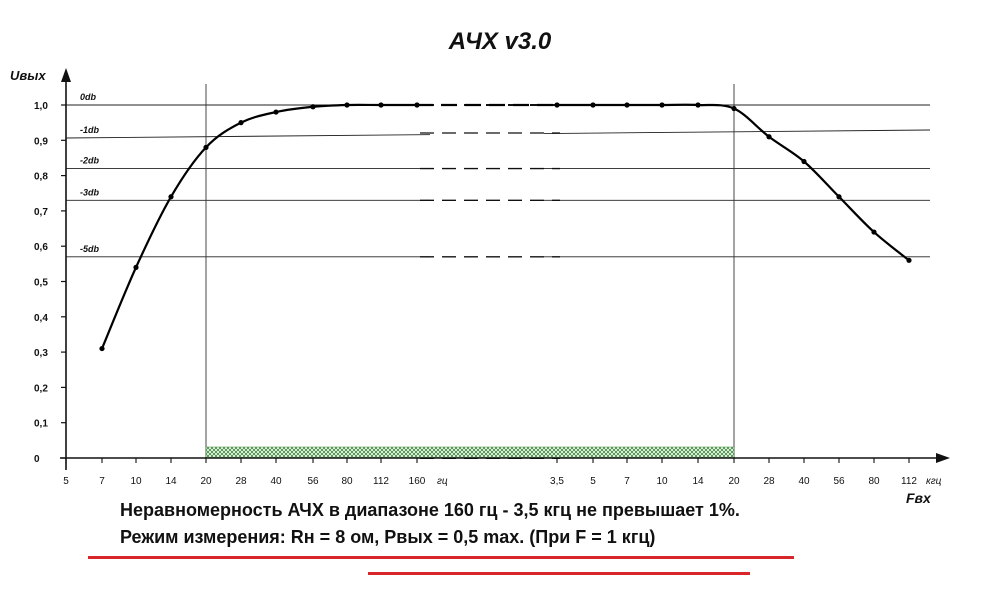 The image size is (1000, 591). I want to click on x-axis-label: Fвх, so click(919, 498).